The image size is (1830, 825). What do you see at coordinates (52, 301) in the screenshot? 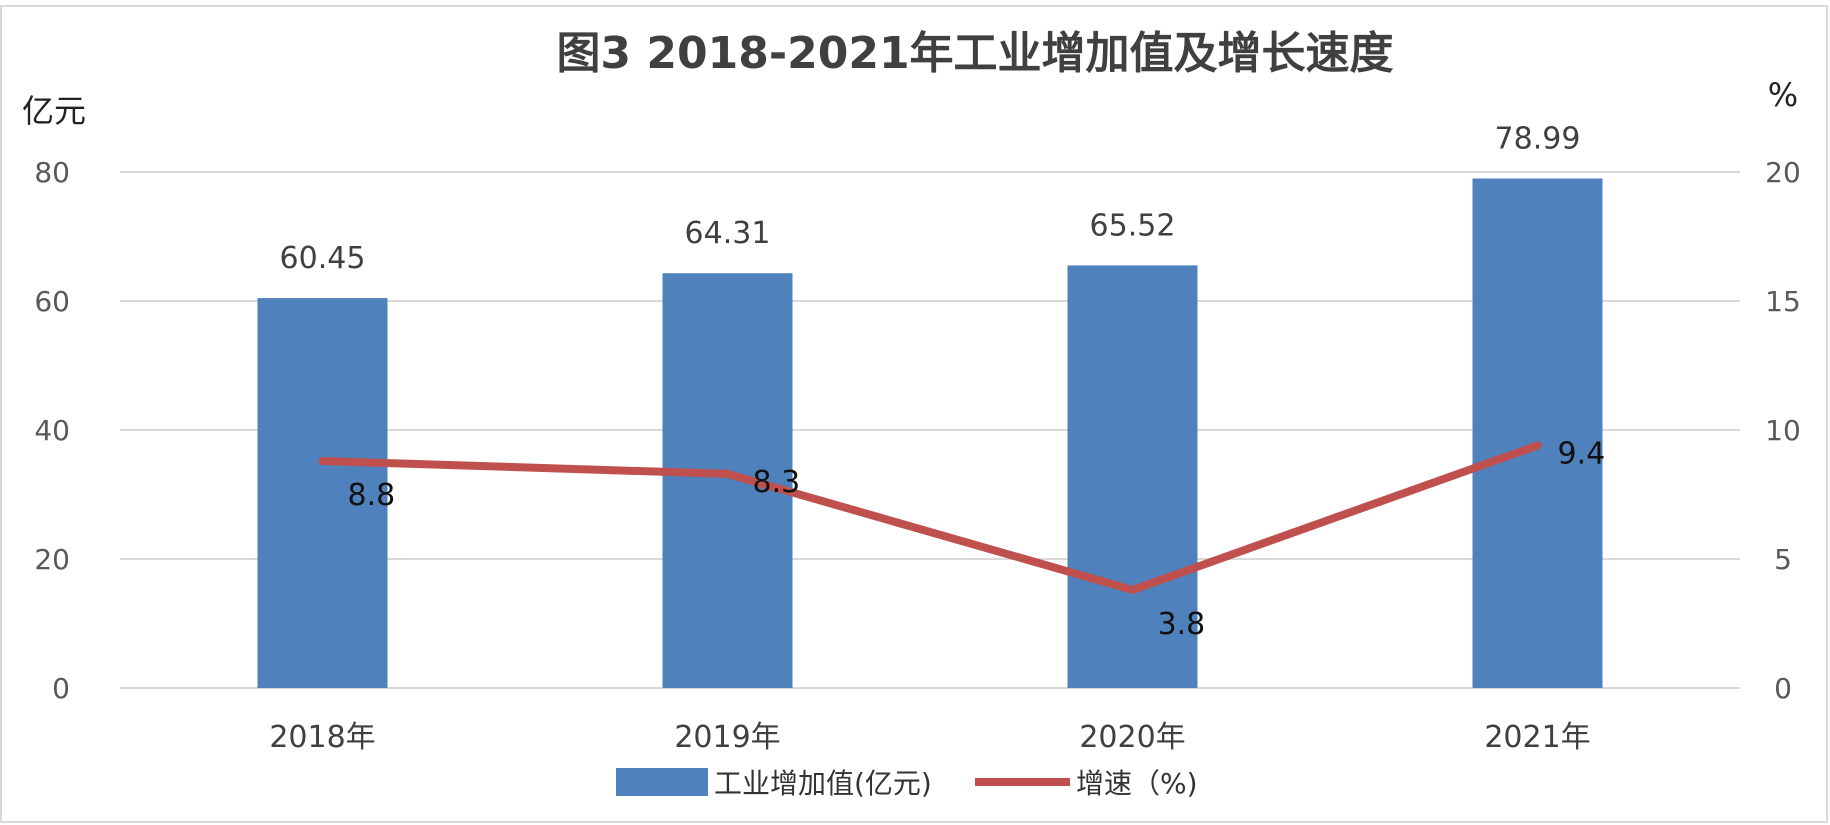
I see `left-tick-label: 60` at bounding box center [52, 301].